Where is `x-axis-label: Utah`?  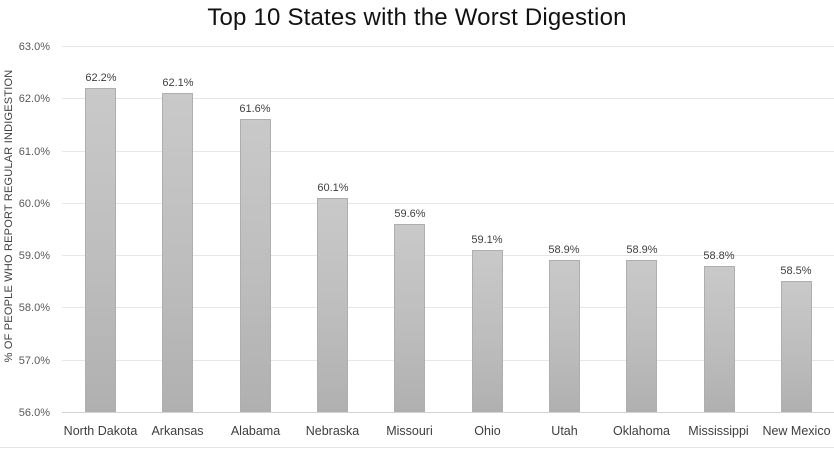 x-axis-label: Utah is located at coordinates (564, 431).